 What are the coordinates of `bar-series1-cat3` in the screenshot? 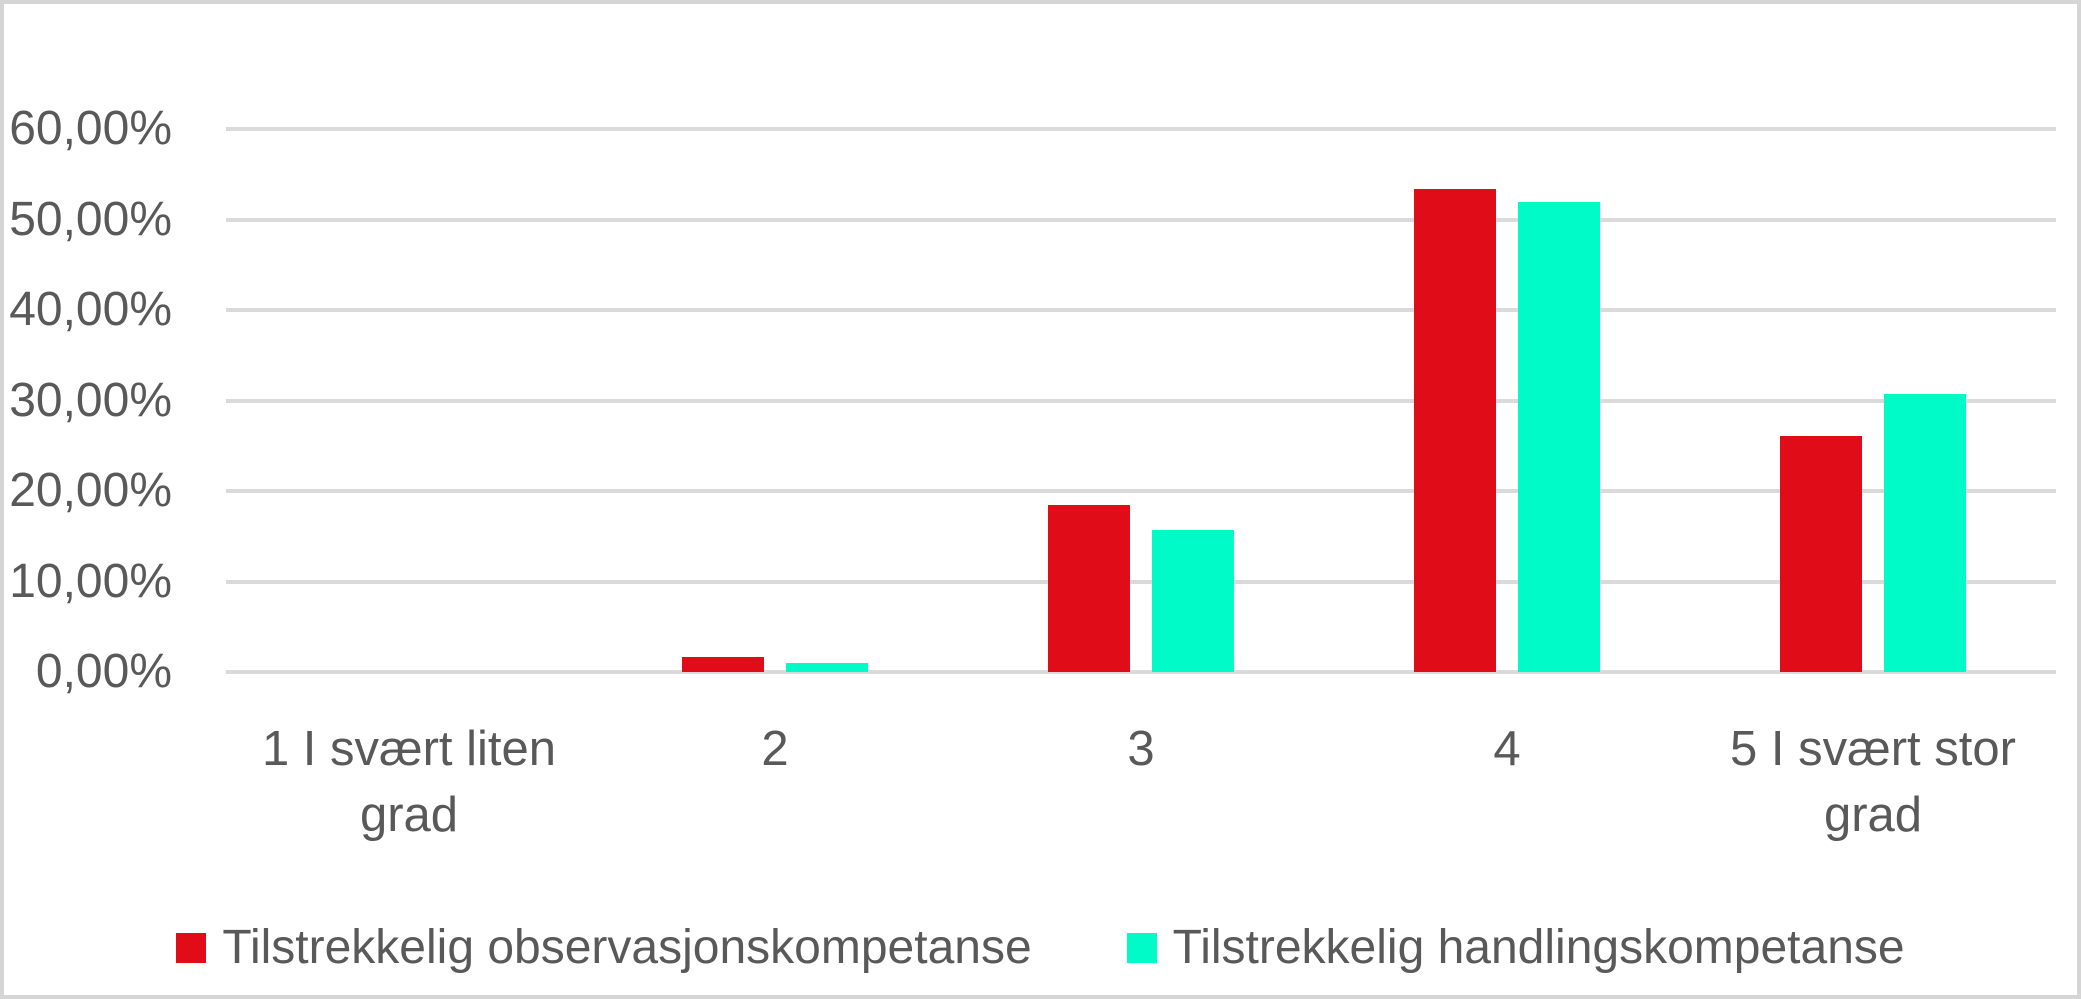 It's located at (1089, 588).